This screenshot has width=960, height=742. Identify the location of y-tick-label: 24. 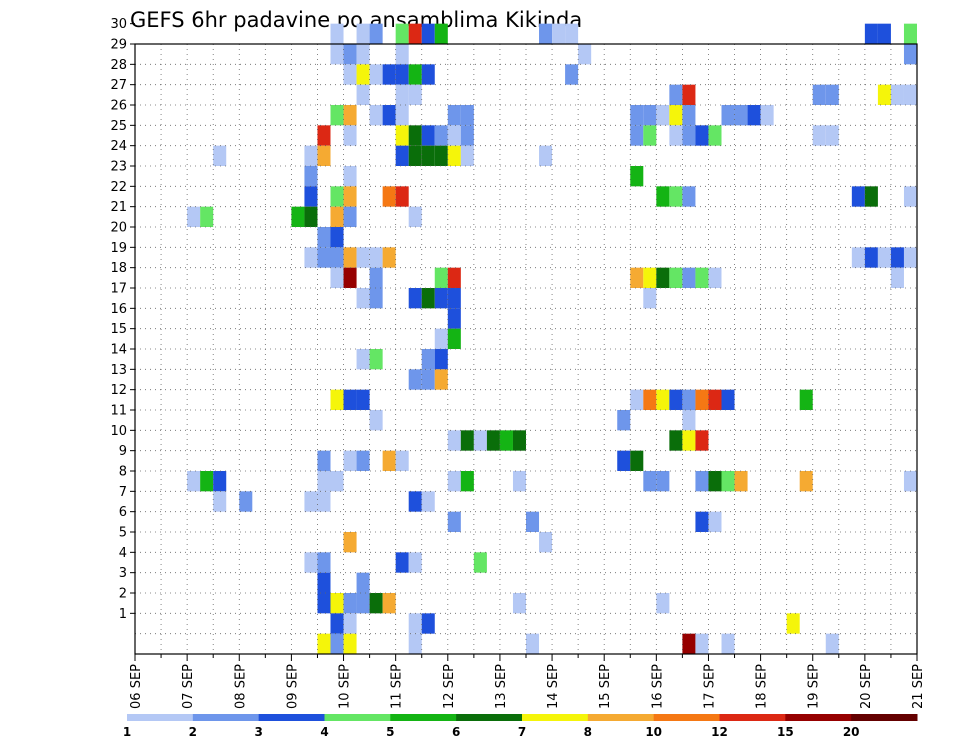
(118, 146).